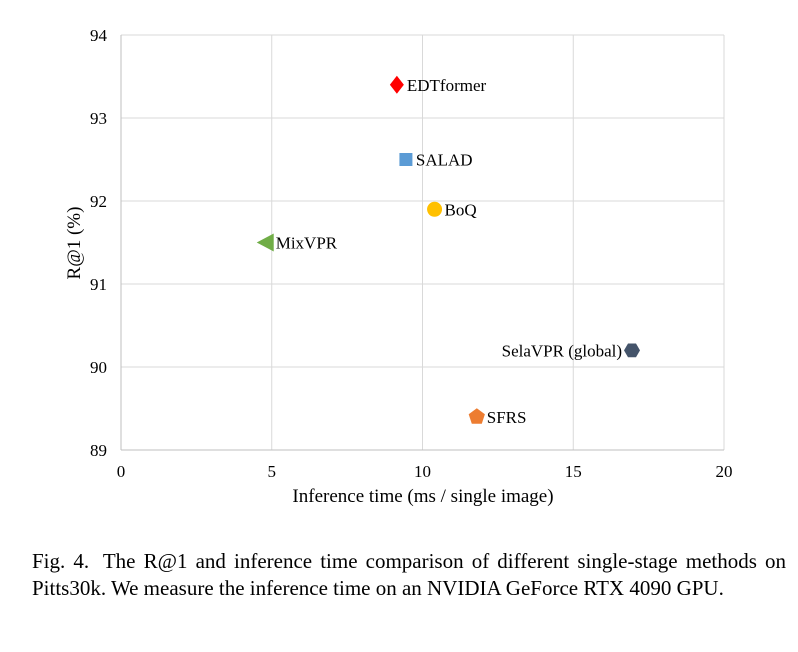 This screenshot has height=652, width=798. Describe the element at coordinates (507, 417) in the screenshot. I see `point-label: SFRS` at that location.